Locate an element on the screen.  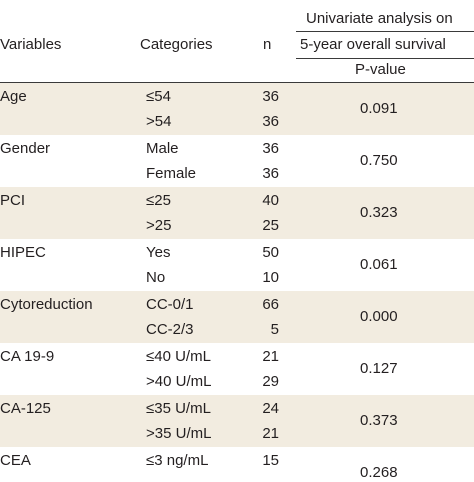
row-category: Yes is located at coordinates (158, 252).